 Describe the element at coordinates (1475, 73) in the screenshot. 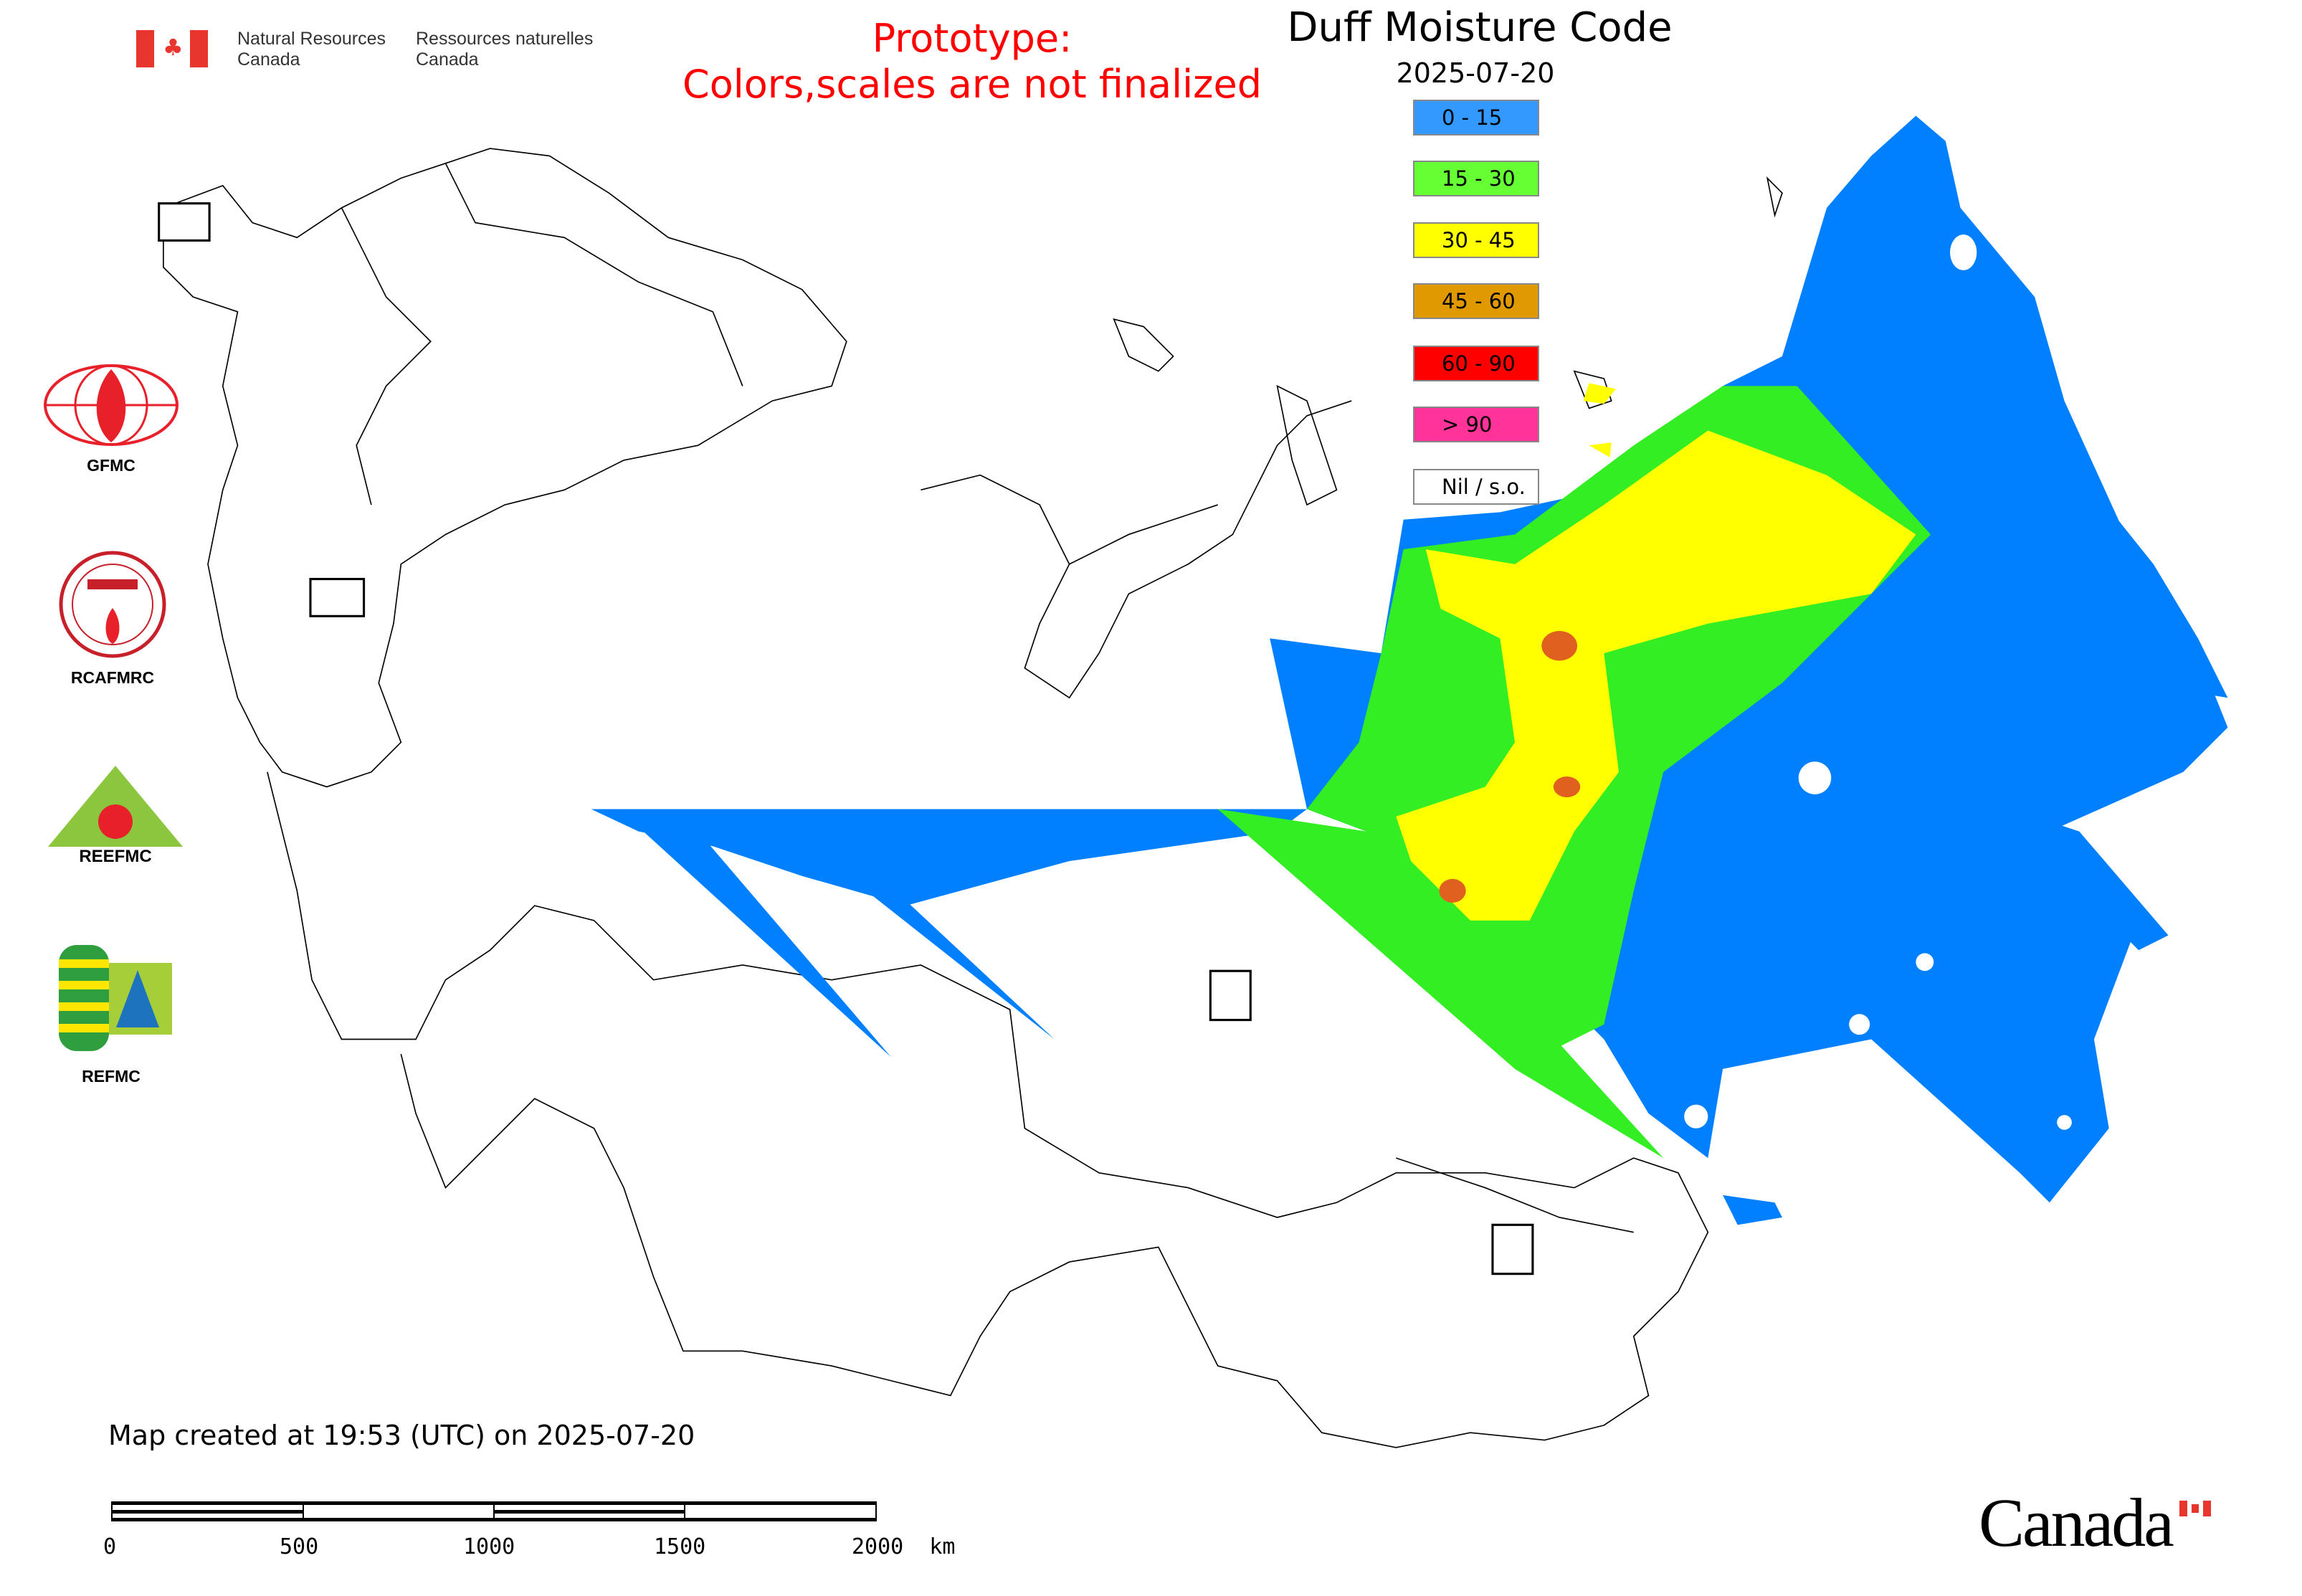

I see `map-date: 2025-07-20` at that location.